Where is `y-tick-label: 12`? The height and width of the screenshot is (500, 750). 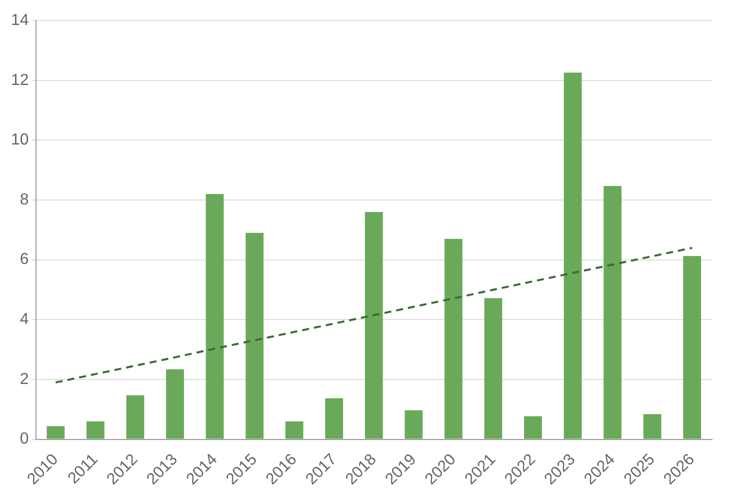 y-tick-label: 12 is located at coordinates (20, 80).